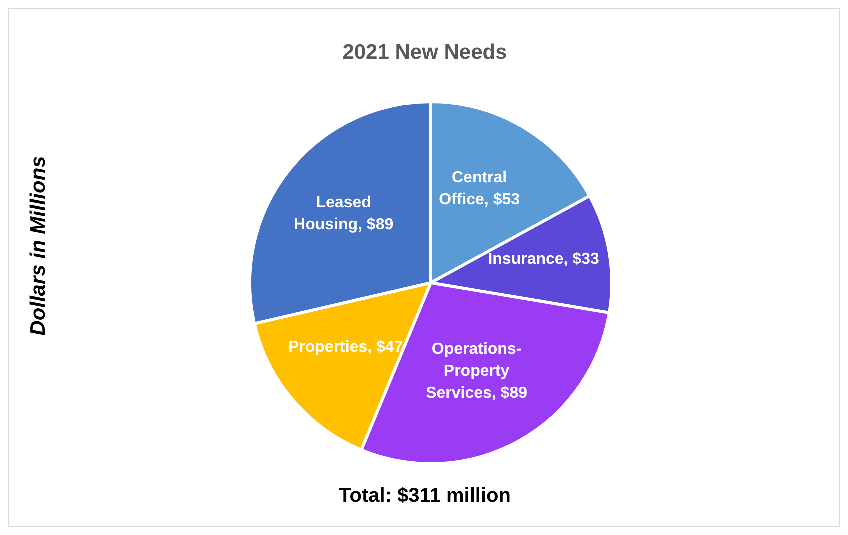 Image resolution: width=848 pixels, height=535 pixels. Describe the element at coordinates (544, 259) in the screenshot. I see `slice-label: Insurance, $33` at that location.